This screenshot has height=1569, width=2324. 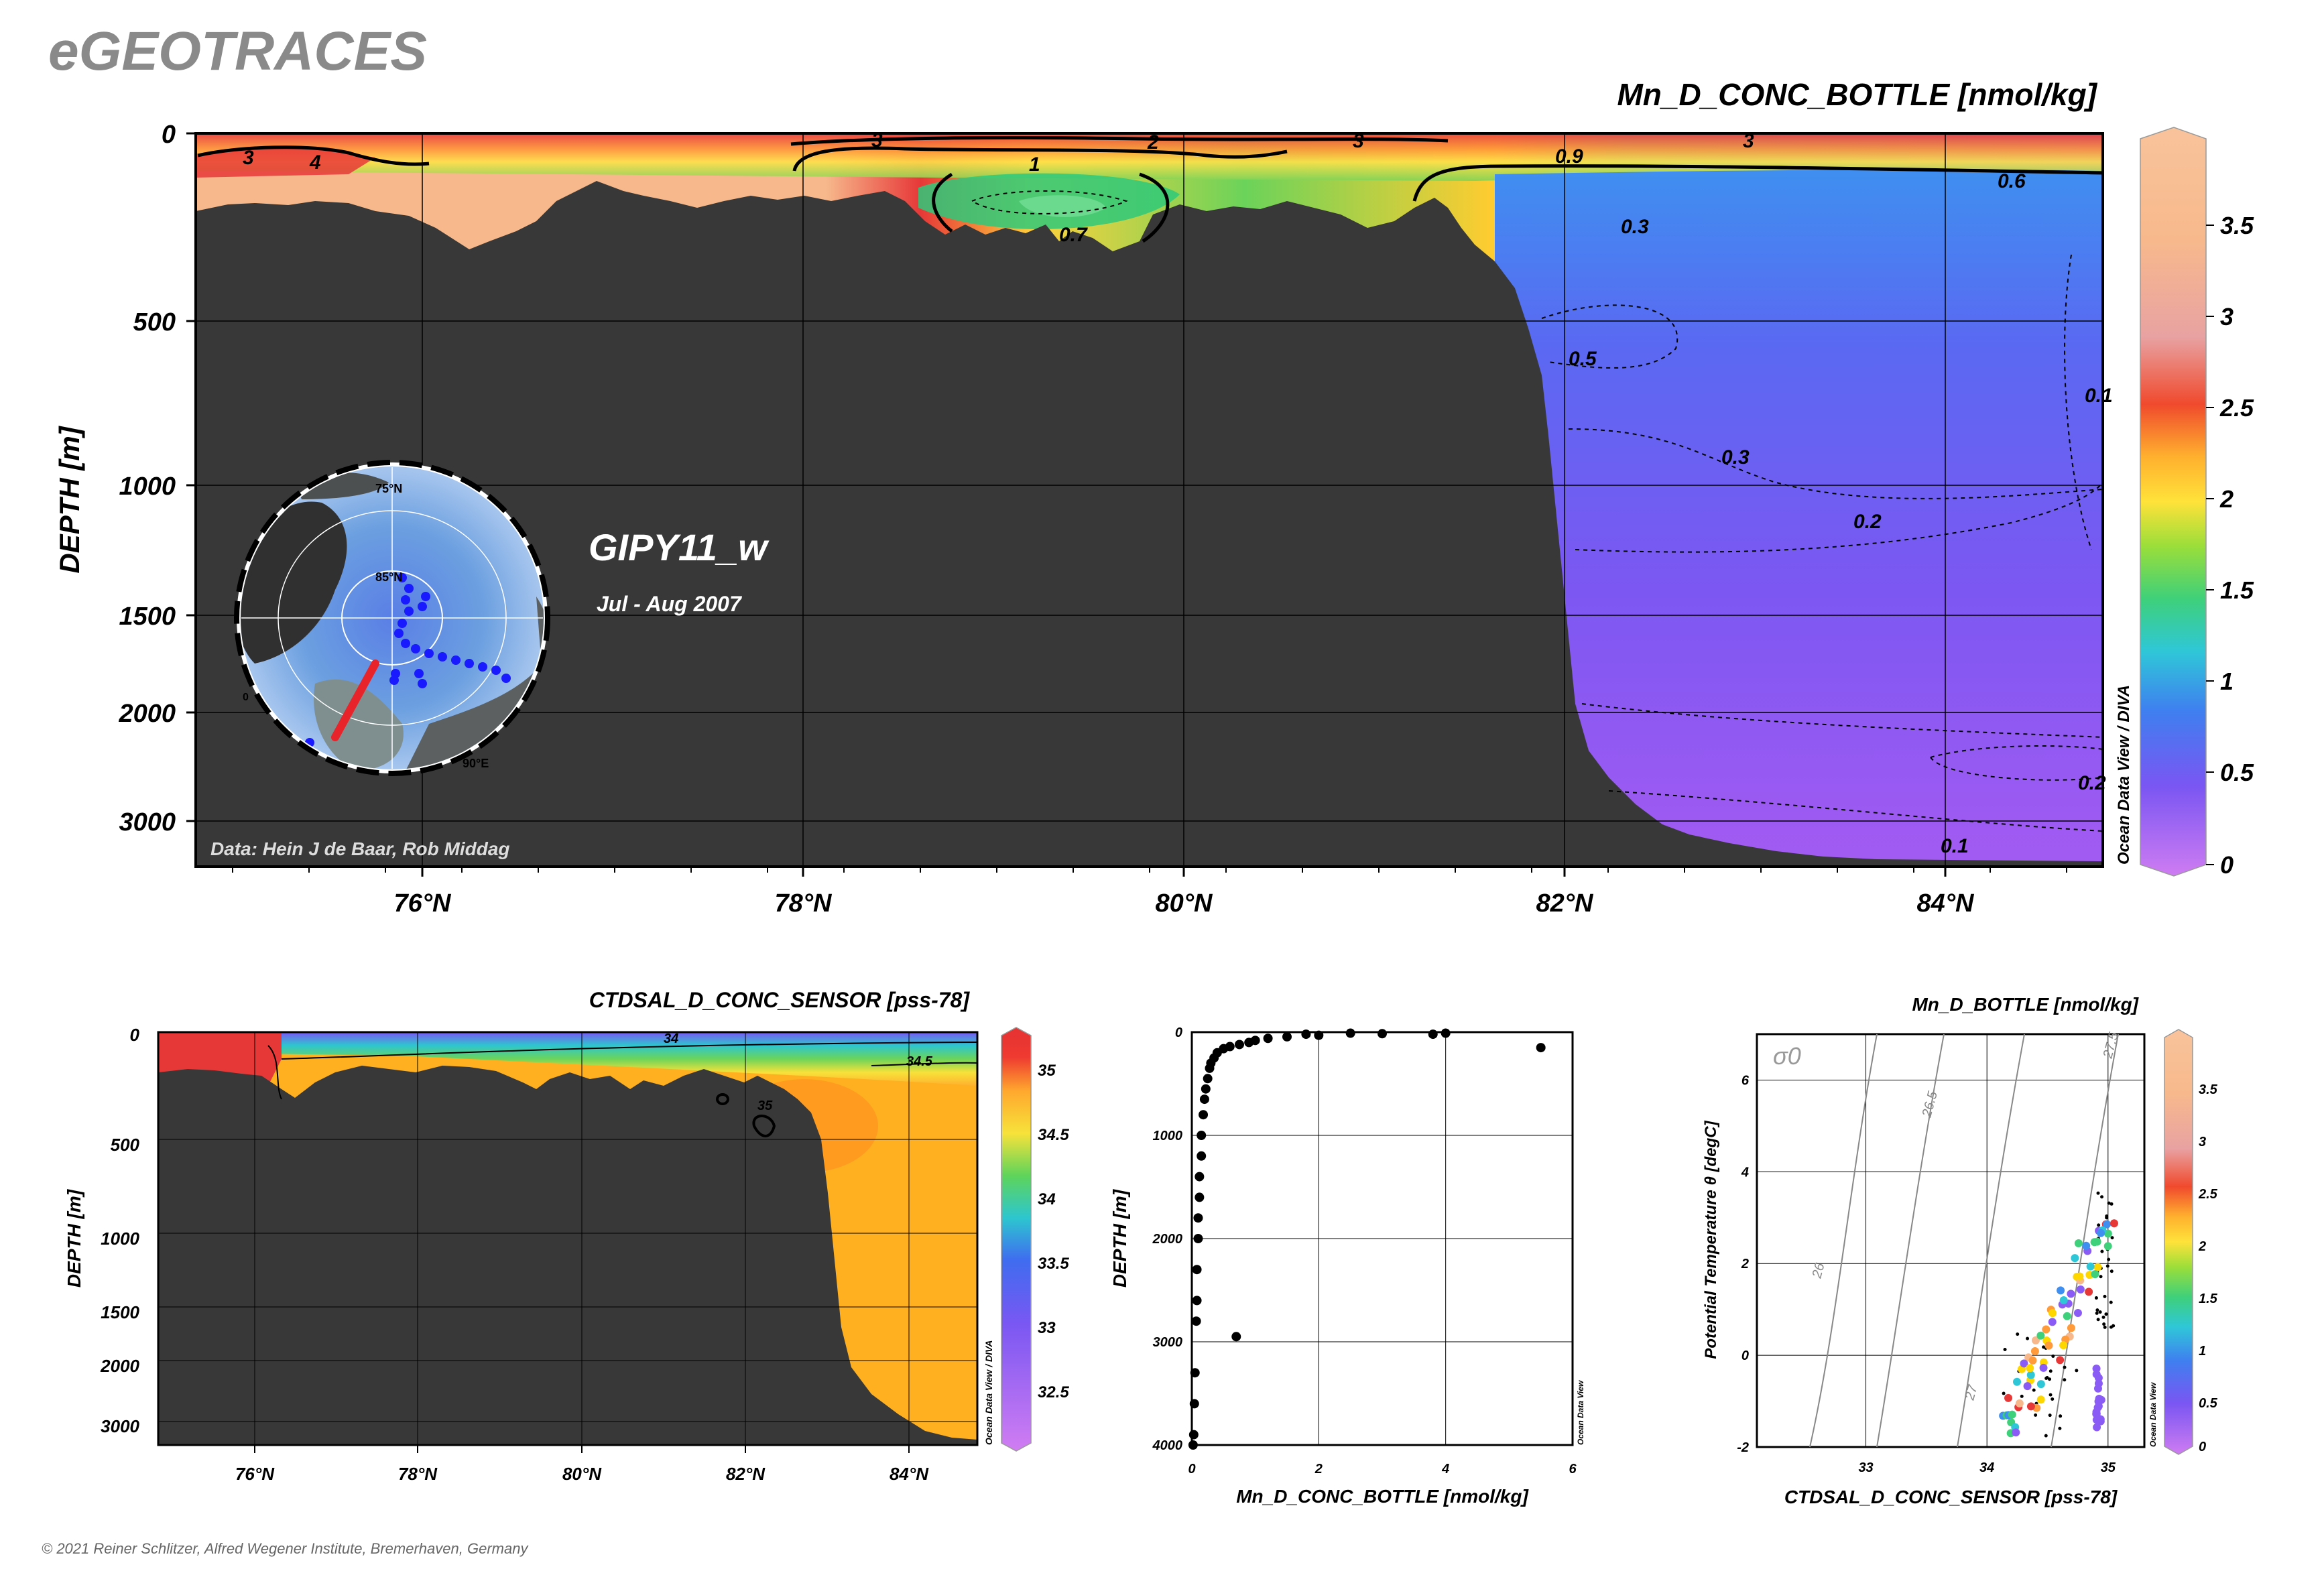 What do you see at coordinates (988, 1393) in the screenshot?
I see `salinity-colorbar-credit: Ocean Data View / DIVA` at bounding box center [988, 1393].